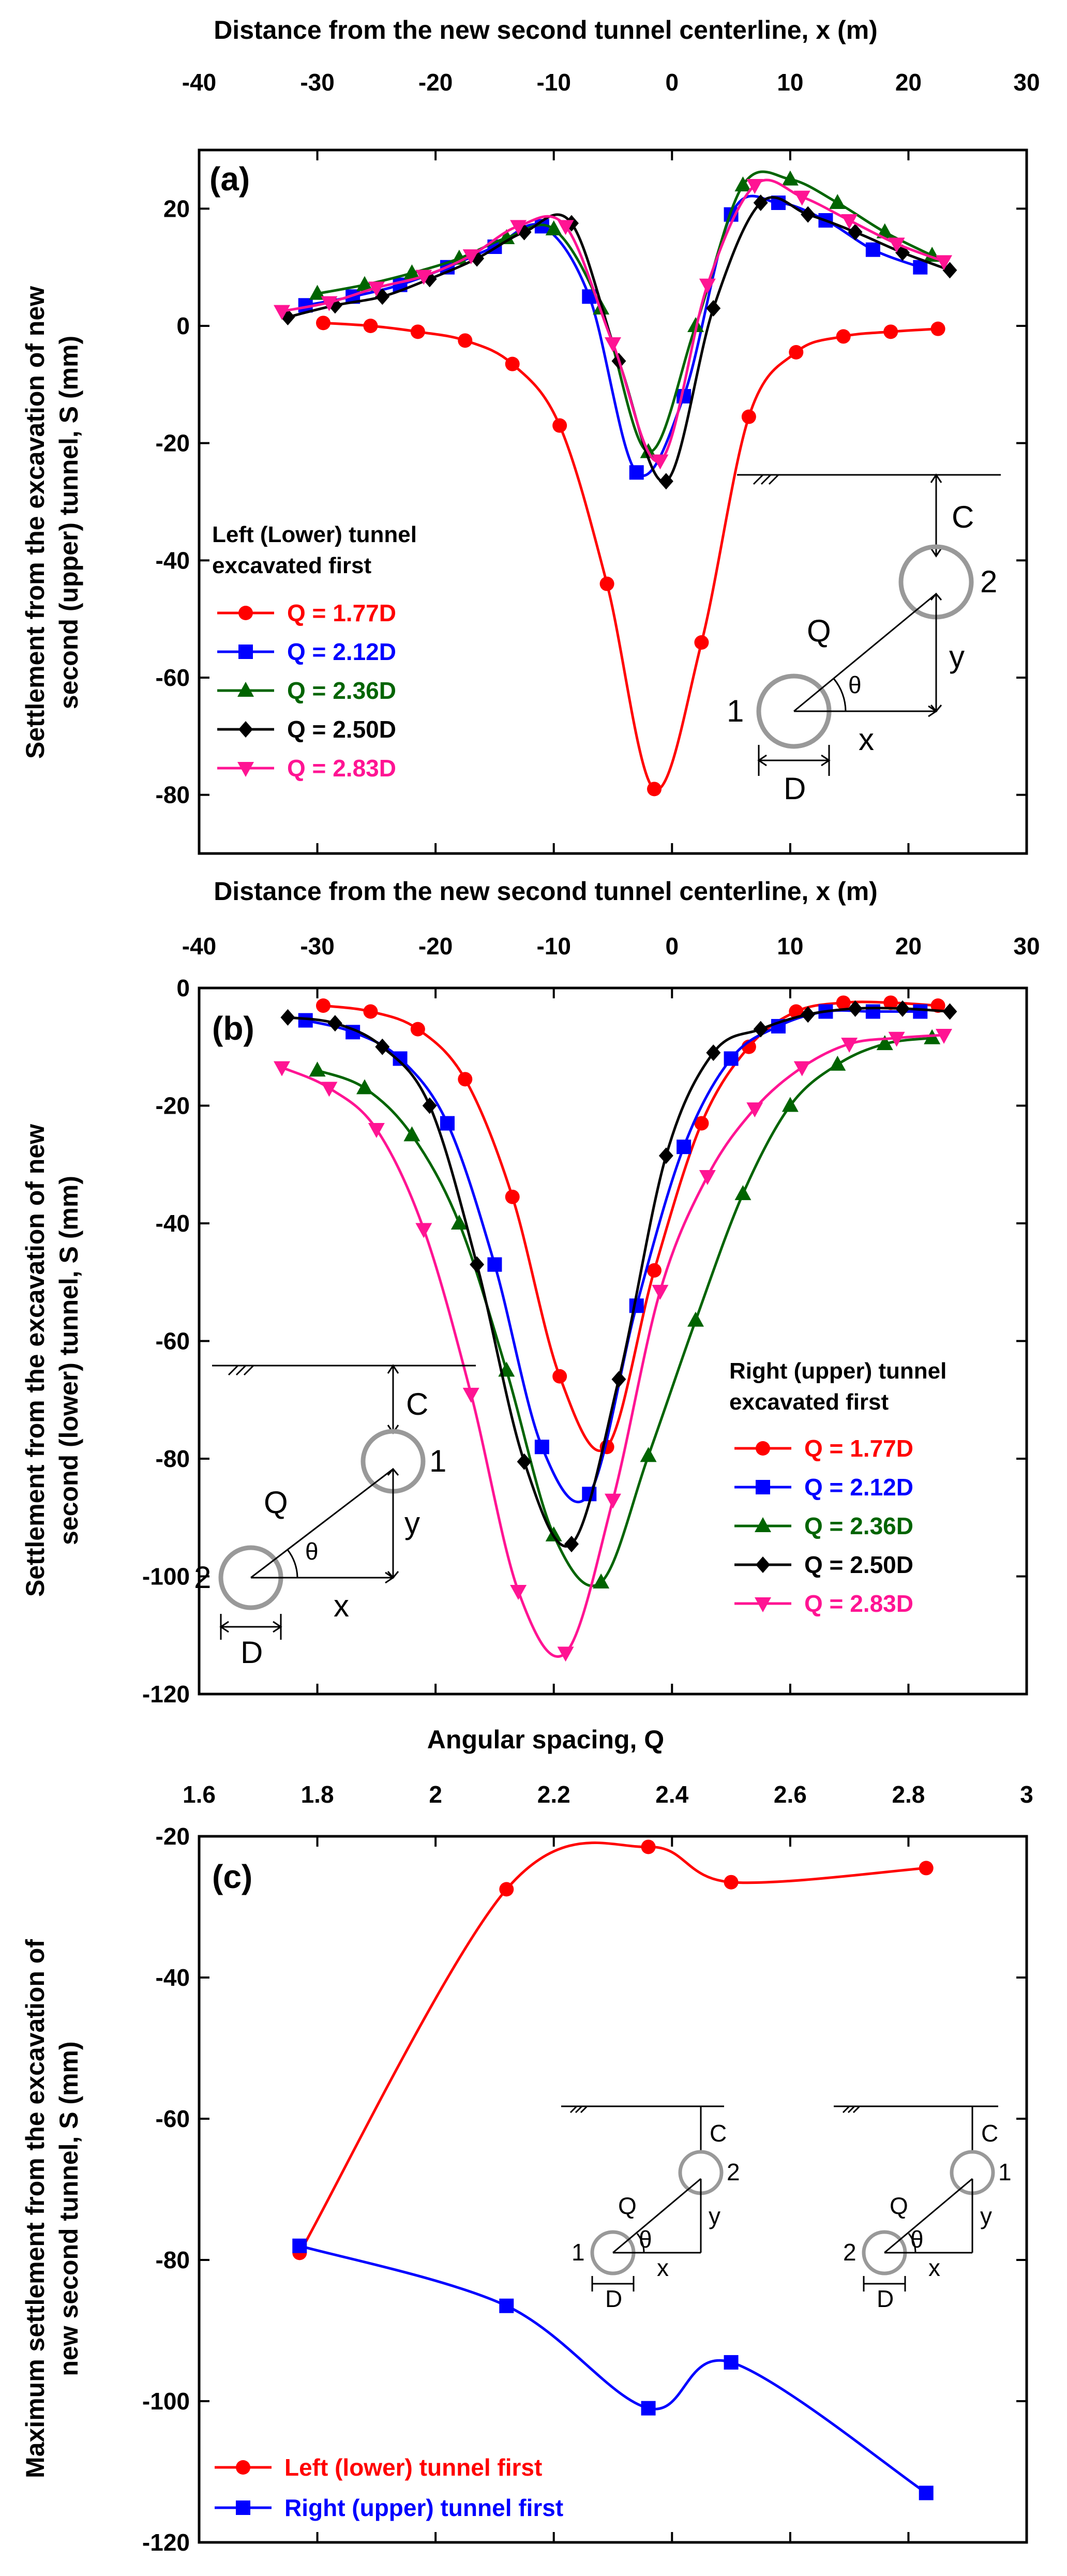  Describe the element at coordinates (176, 208) in the screenshot. I see `panel-a-y-tick-label: 20` at that location.